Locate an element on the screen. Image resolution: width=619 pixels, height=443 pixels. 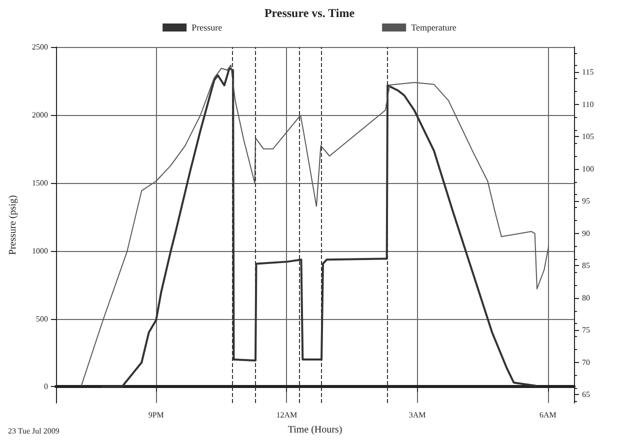
y-tick-label: 1000 is located at coordinates (40, 251).